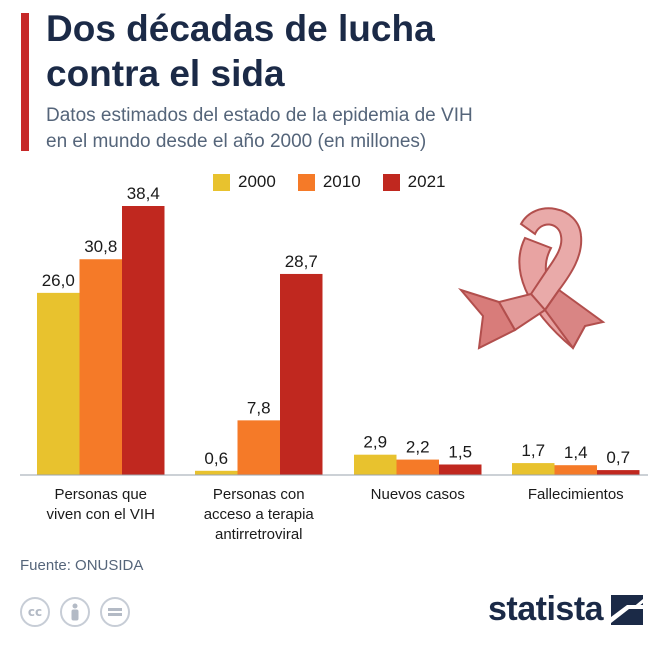 Image resolution: width=668 pixels, height=650 pixels. Describe the element at coordinates (576, 452) in the screenshot. I see `value-label-2010-3: 1,4` at that location.